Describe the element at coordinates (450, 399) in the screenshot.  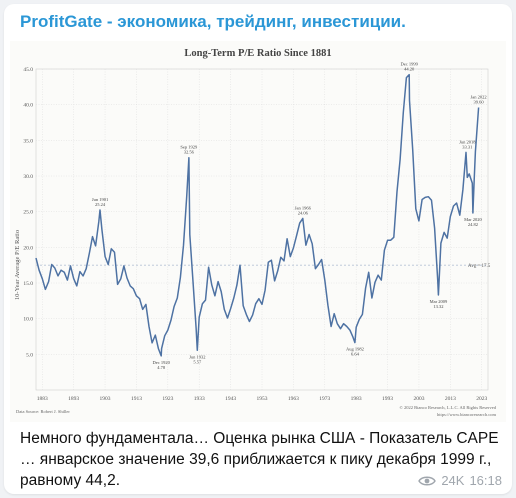
I see `x-tick-label: 2013` at that location.